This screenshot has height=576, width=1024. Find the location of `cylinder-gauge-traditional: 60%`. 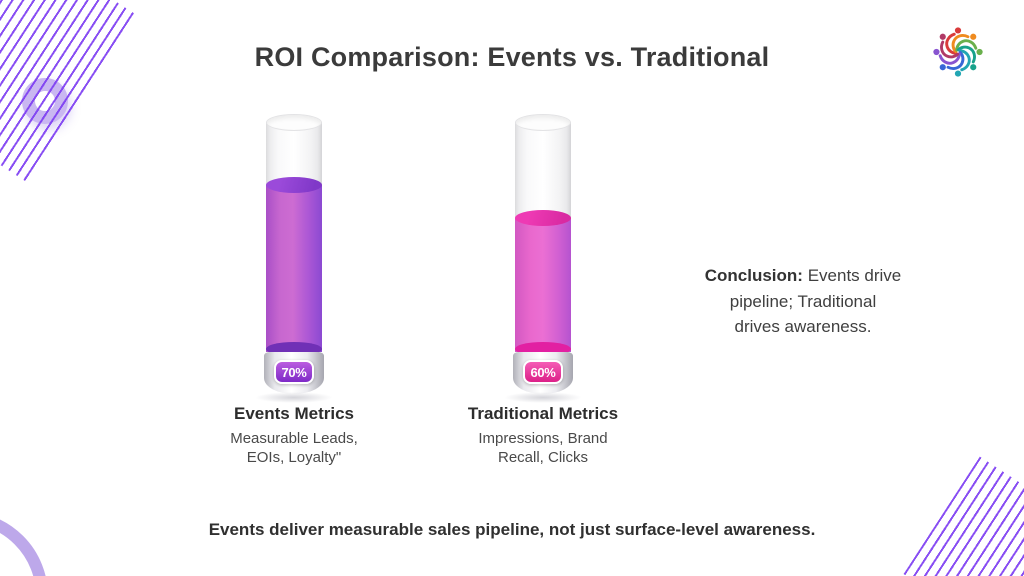

cylinder-gauge-traditional: 60% is located at coordinates (543, 261).